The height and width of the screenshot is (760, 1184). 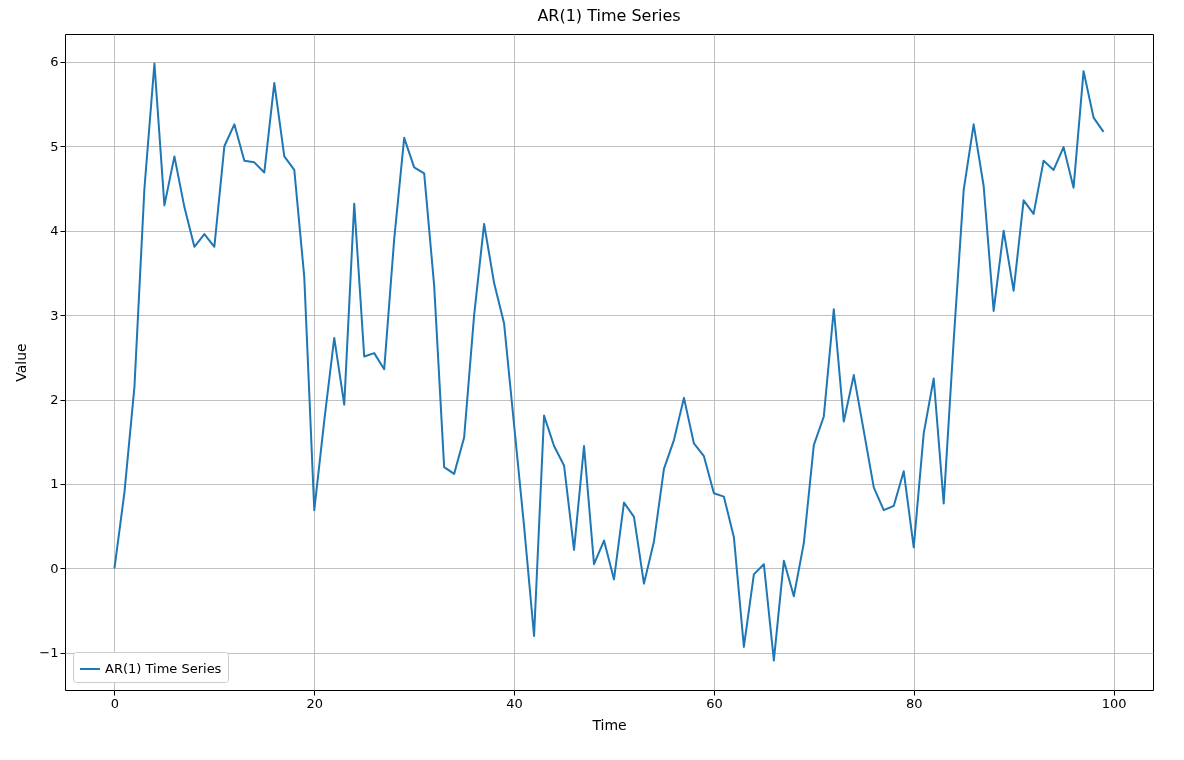 What do you see at coordinates (49, 653) in the screenshot?
I see `y-tick-label: −1` at bounding box center [49, 653].